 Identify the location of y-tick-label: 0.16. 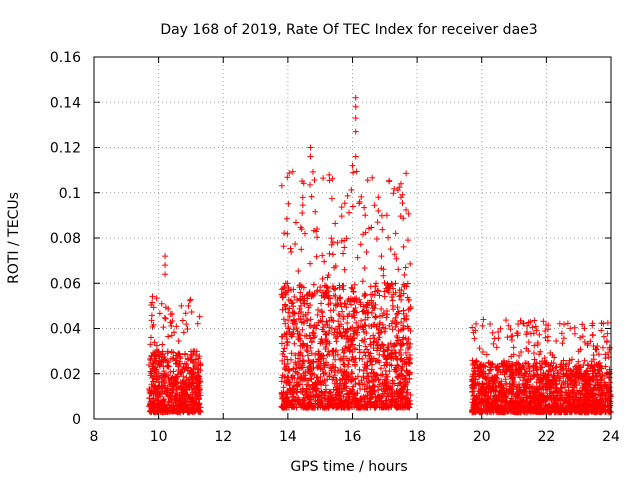
(65, 58).